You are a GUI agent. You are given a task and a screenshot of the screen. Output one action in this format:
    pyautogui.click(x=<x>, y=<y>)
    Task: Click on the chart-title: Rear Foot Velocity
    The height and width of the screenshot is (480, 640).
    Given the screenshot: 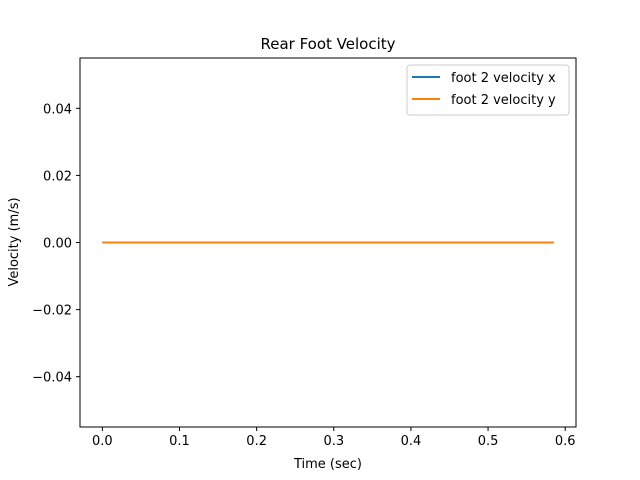 What is the action you would take?
    pyautogui.click(x=327, y=44)
    